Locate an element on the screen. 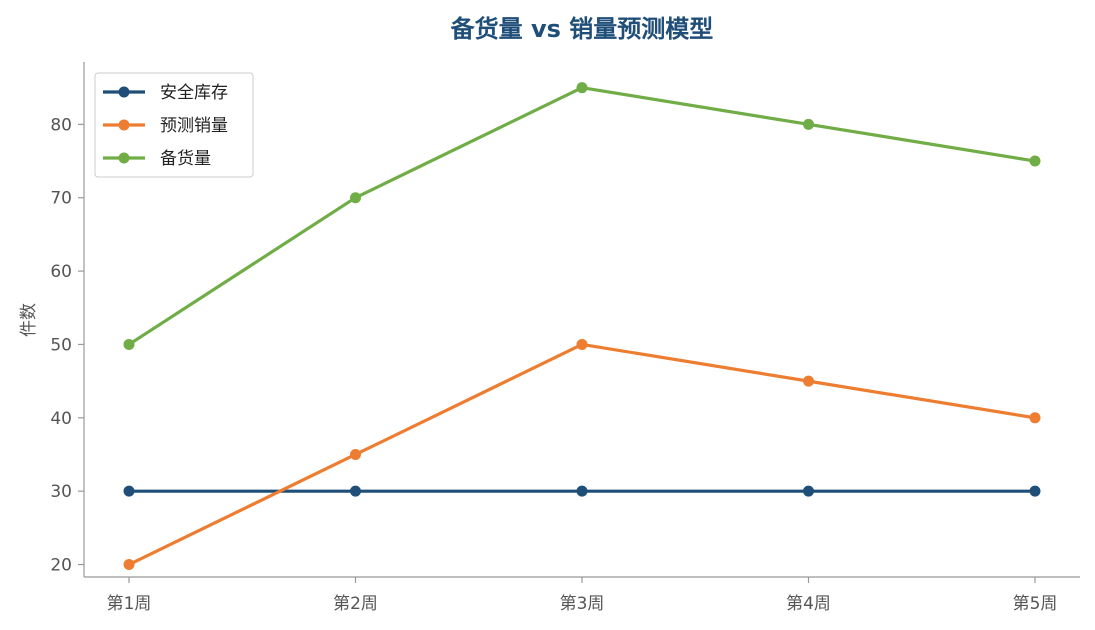 The height and width of the screenshot is (630, 1095). x-tick-label: 第5周 is located at coordinates (1035, 604).